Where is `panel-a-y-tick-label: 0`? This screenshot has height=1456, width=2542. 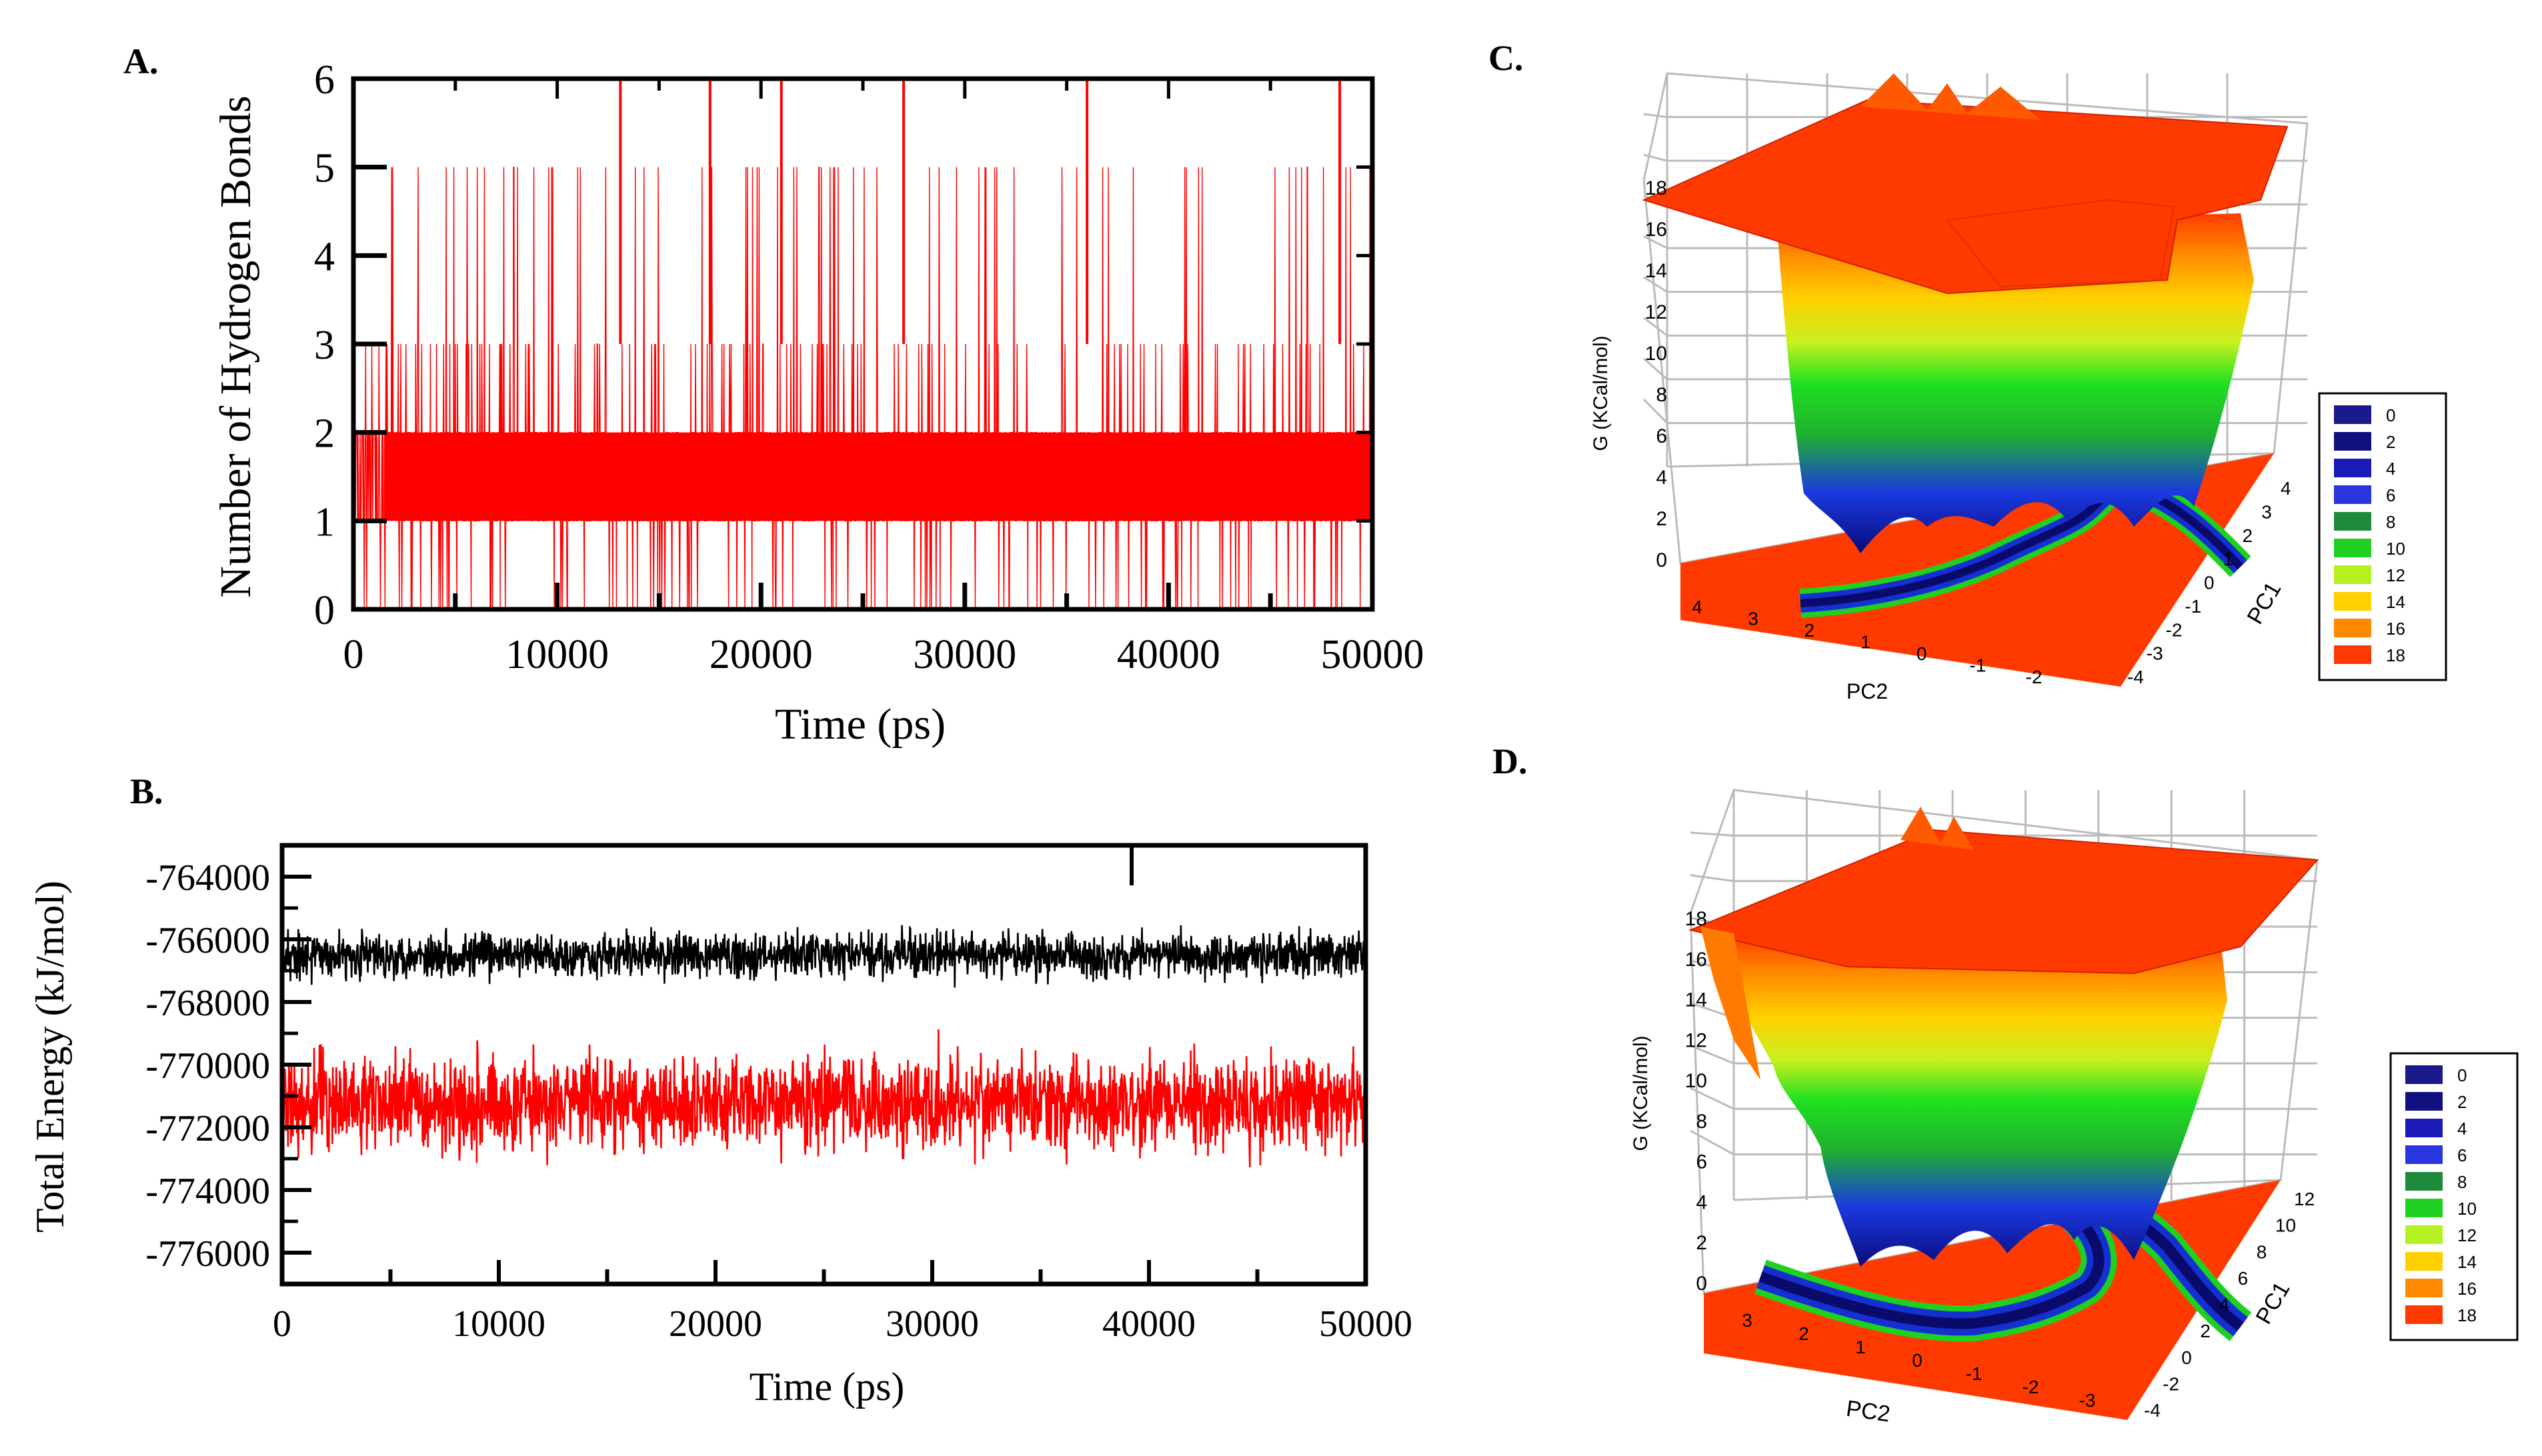 panel-a-y-tick-label: 0 is located at coordinates (324, 610).